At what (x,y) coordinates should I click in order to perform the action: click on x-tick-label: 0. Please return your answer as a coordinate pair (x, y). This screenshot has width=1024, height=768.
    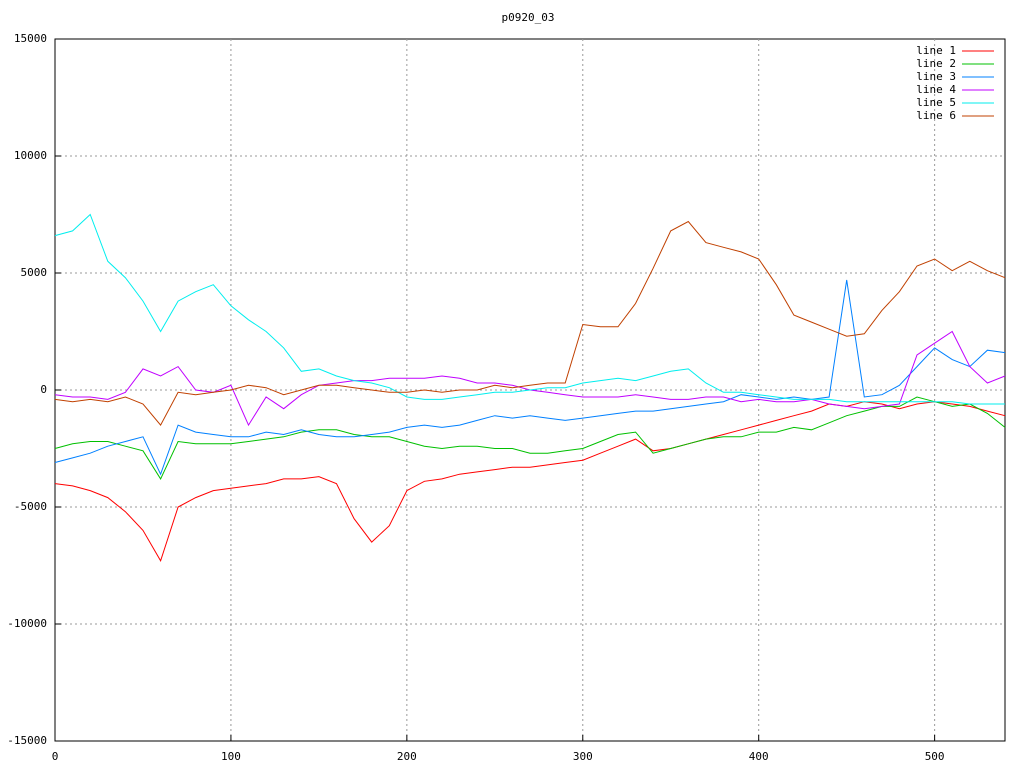
    Looking at the image, I should click on (55, 756).